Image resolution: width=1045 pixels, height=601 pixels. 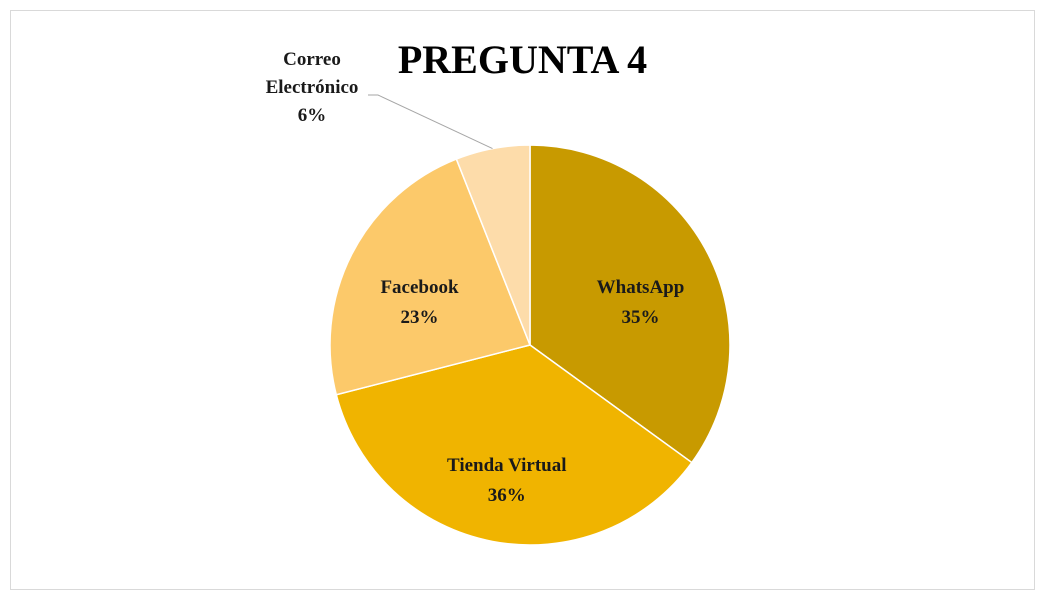 I want to click on slice-label: Facebook 23%, so click(x=419, y=303).